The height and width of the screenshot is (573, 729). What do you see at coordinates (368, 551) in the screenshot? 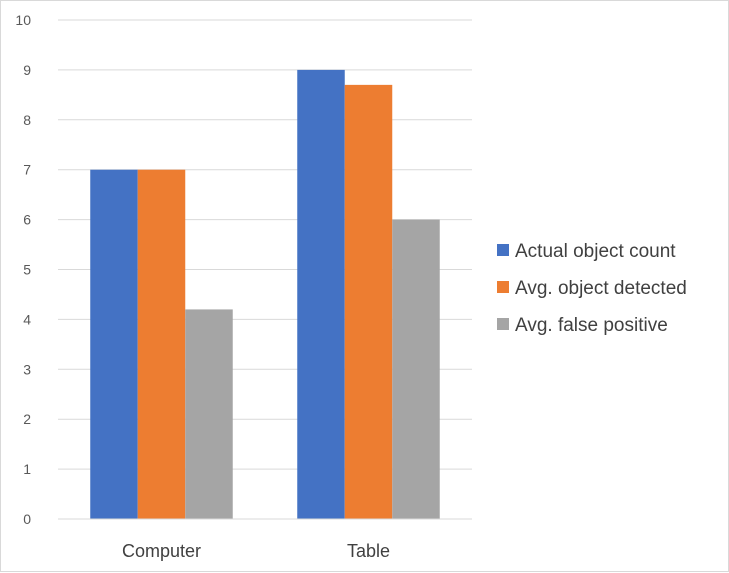
I see `x-category-label: Table` at bounding box center [368, 551].